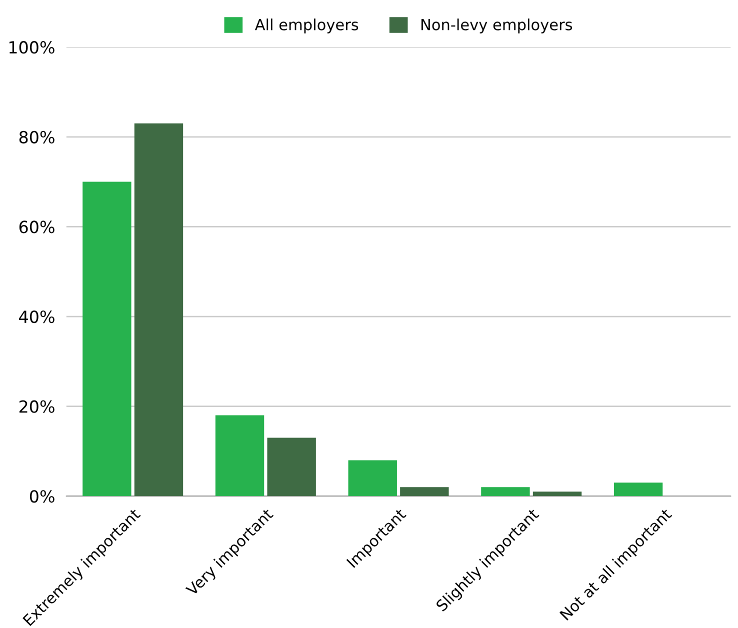 This screenshot has width=738, height=628. I want to click on y-tick-label: 100%, so click(31, 47).